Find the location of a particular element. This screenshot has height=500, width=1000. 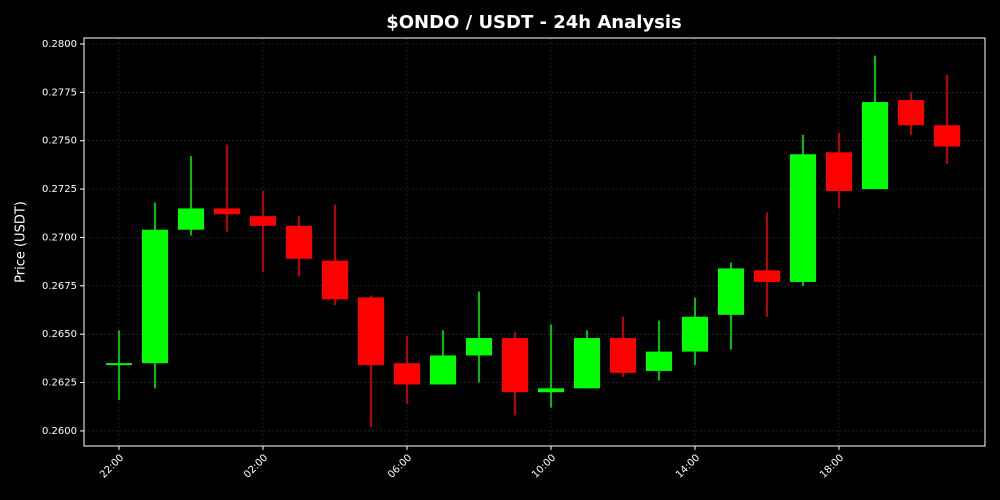

chart-title: $ONDO / USDT - 24h Analysis is located at coordinates (534, 22).